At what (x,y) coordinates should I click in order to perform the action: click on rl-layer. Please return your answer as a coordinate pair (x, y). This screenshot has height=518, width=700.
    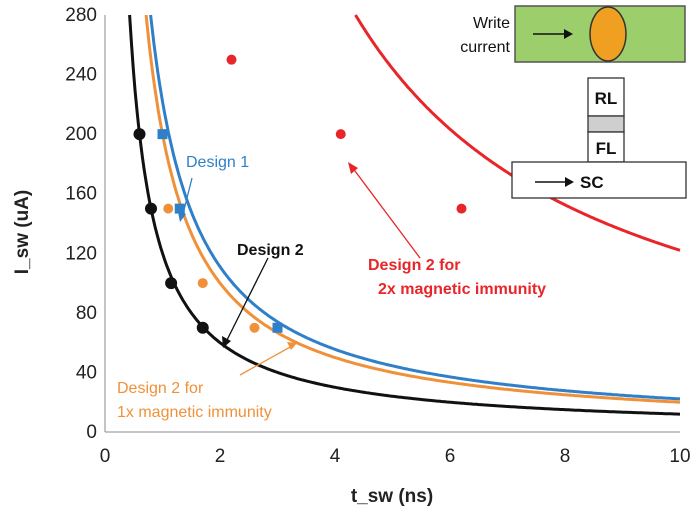
    Looking at the image, I should click on (606, 97).